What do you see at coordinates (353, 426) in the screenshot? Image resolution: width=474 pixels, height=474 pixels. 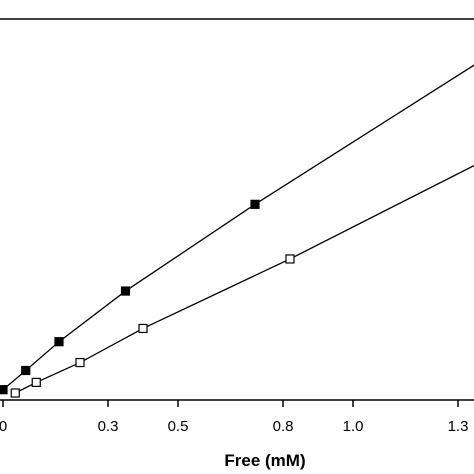 I see `x-tick-label: 1.0` at bounding box center [353, 426].